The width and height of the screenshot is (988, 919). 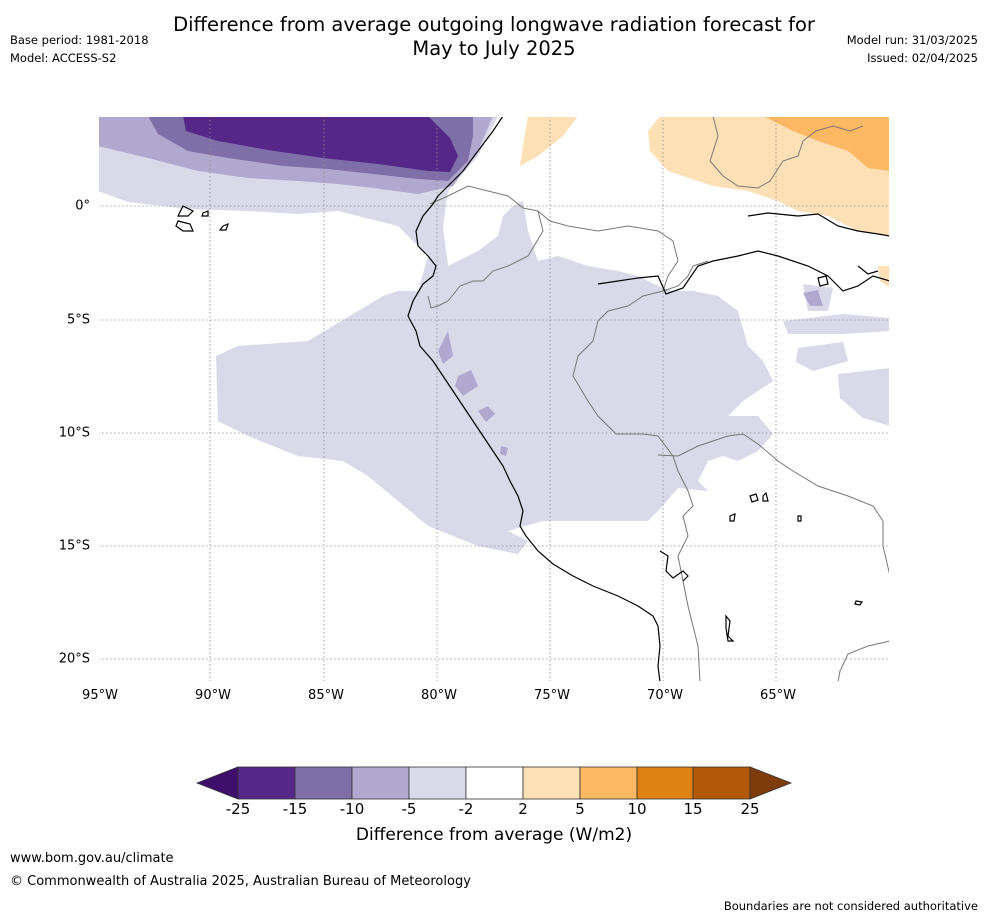 What do you see at coordinates (217, 783) in the screenshot?
I see `colorbar-cell-under` at bounding box center [217, 783].